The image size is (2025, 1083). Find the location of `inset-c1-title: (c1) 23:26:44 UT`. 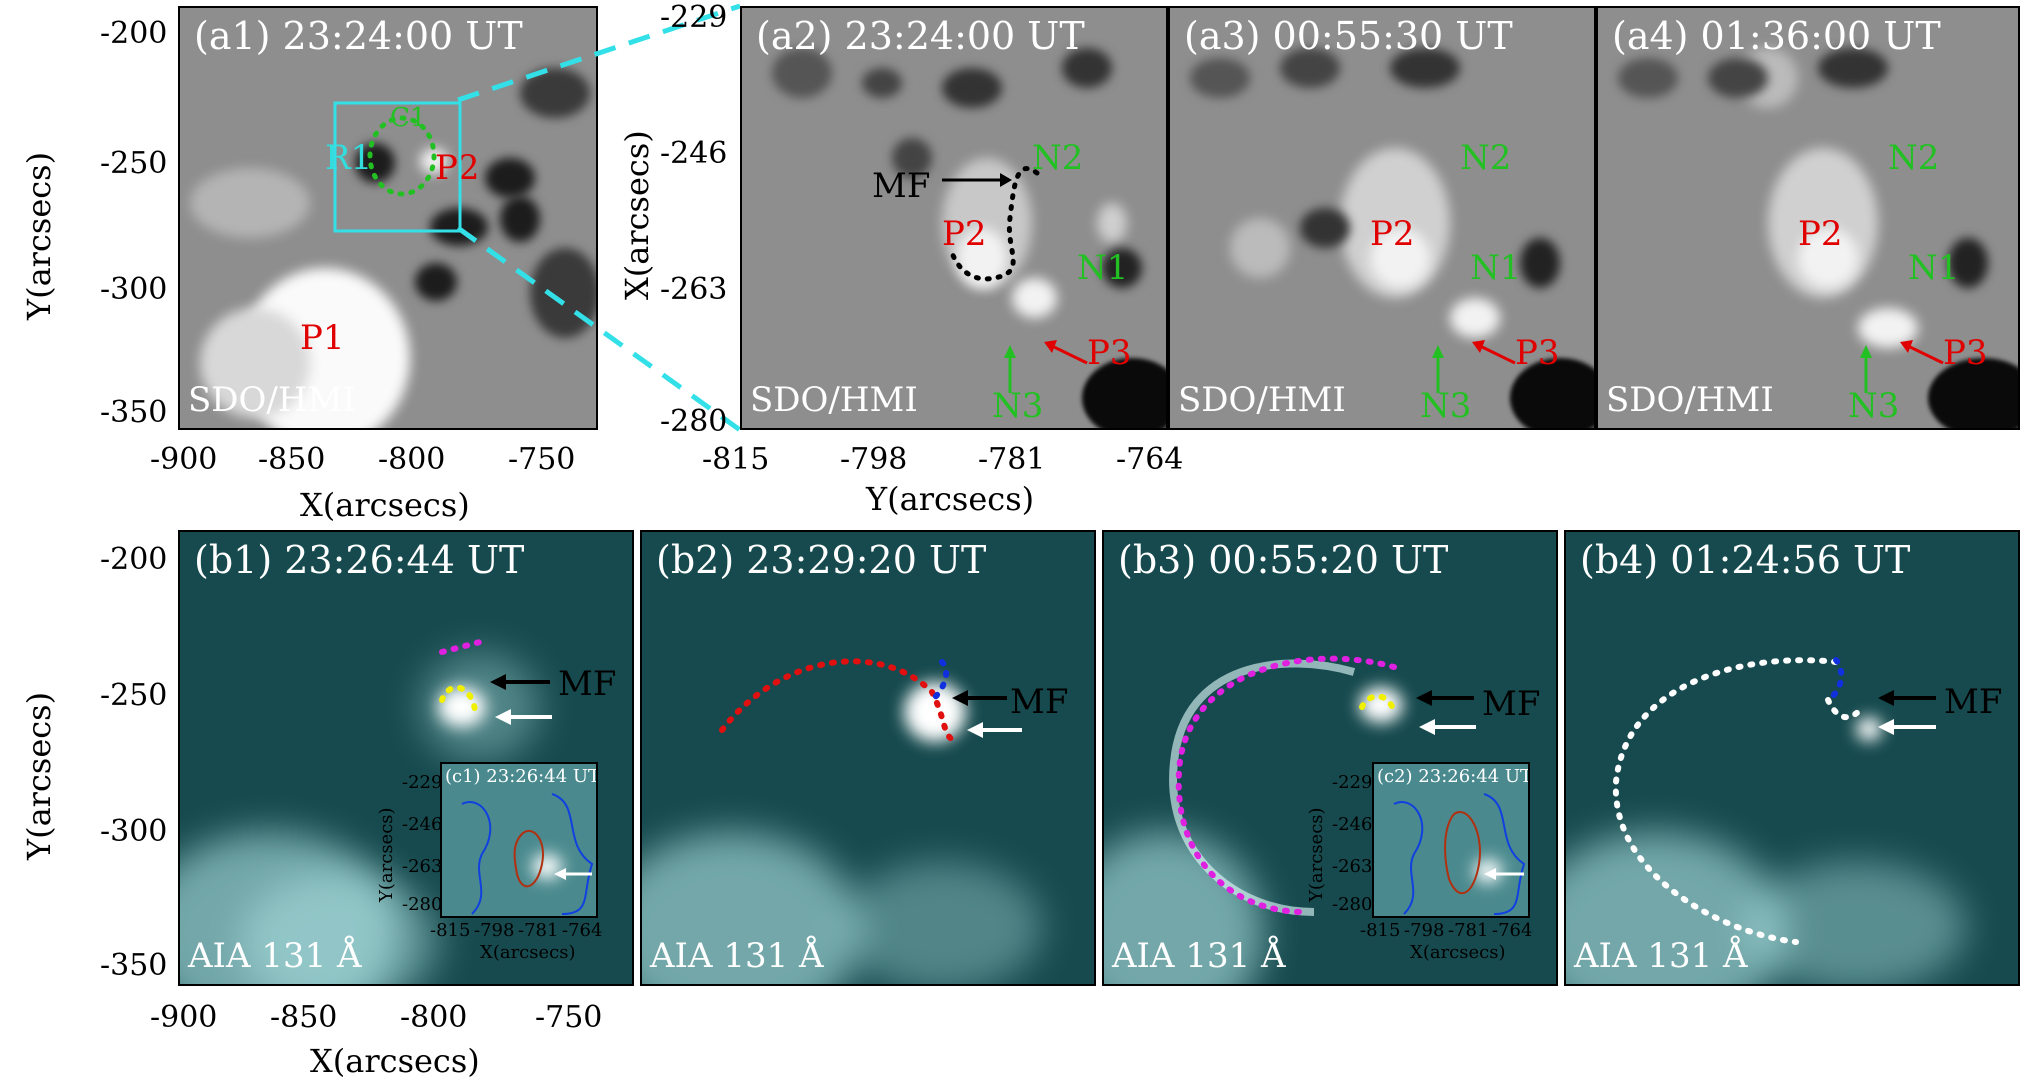

inset-c1-title: (c1) 23:26:44 UT is located at coordinates (521, 776).